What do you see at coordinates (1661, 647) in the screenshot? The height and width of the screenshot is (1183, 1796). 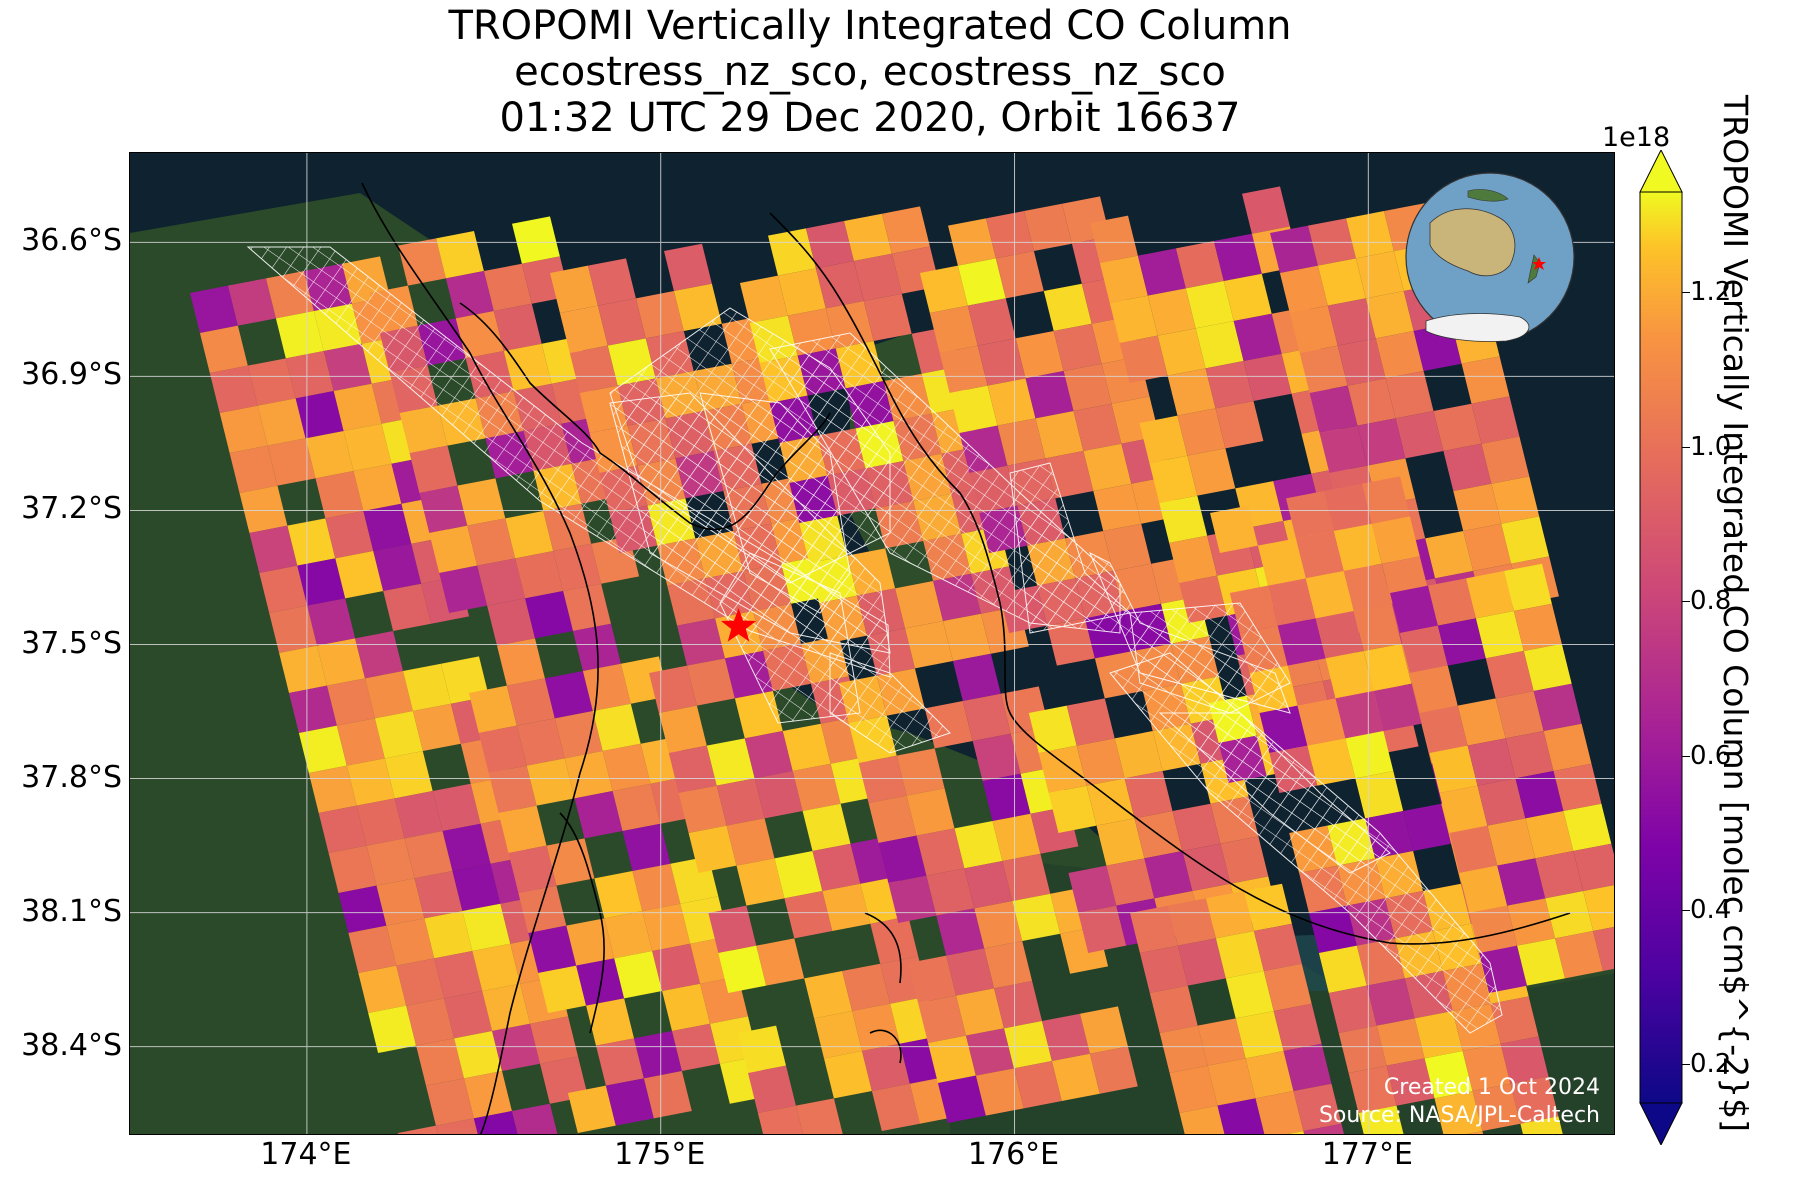 I see `colorbar` at bounding box center [1661, 647].